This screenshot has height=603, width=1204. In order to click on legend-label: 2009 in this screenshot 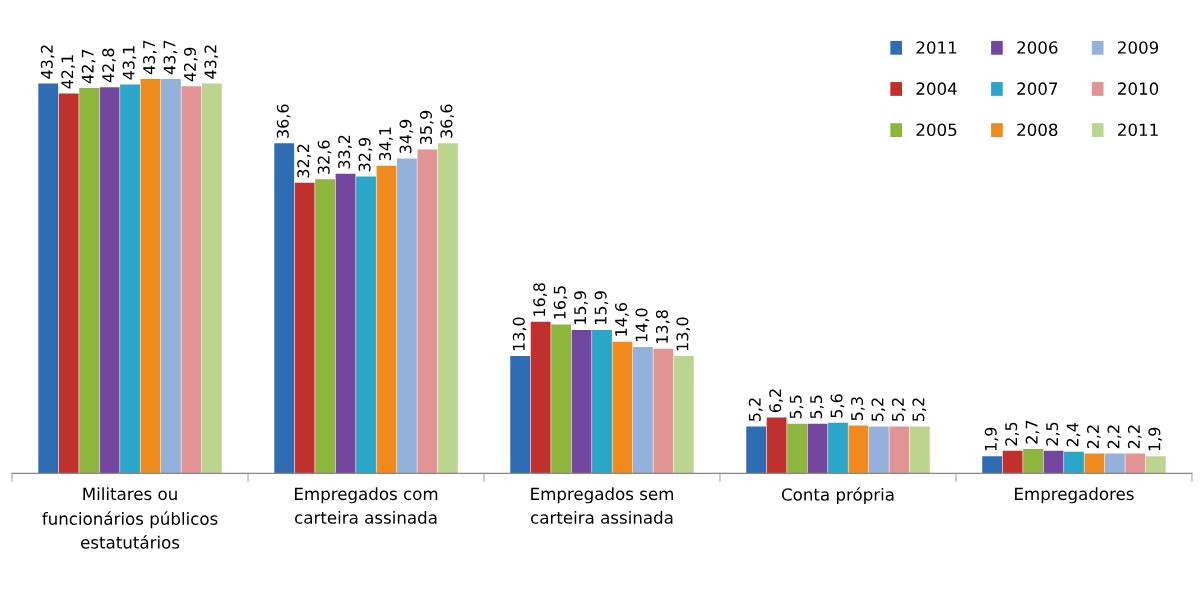, I will do `click(1138, 47)`.